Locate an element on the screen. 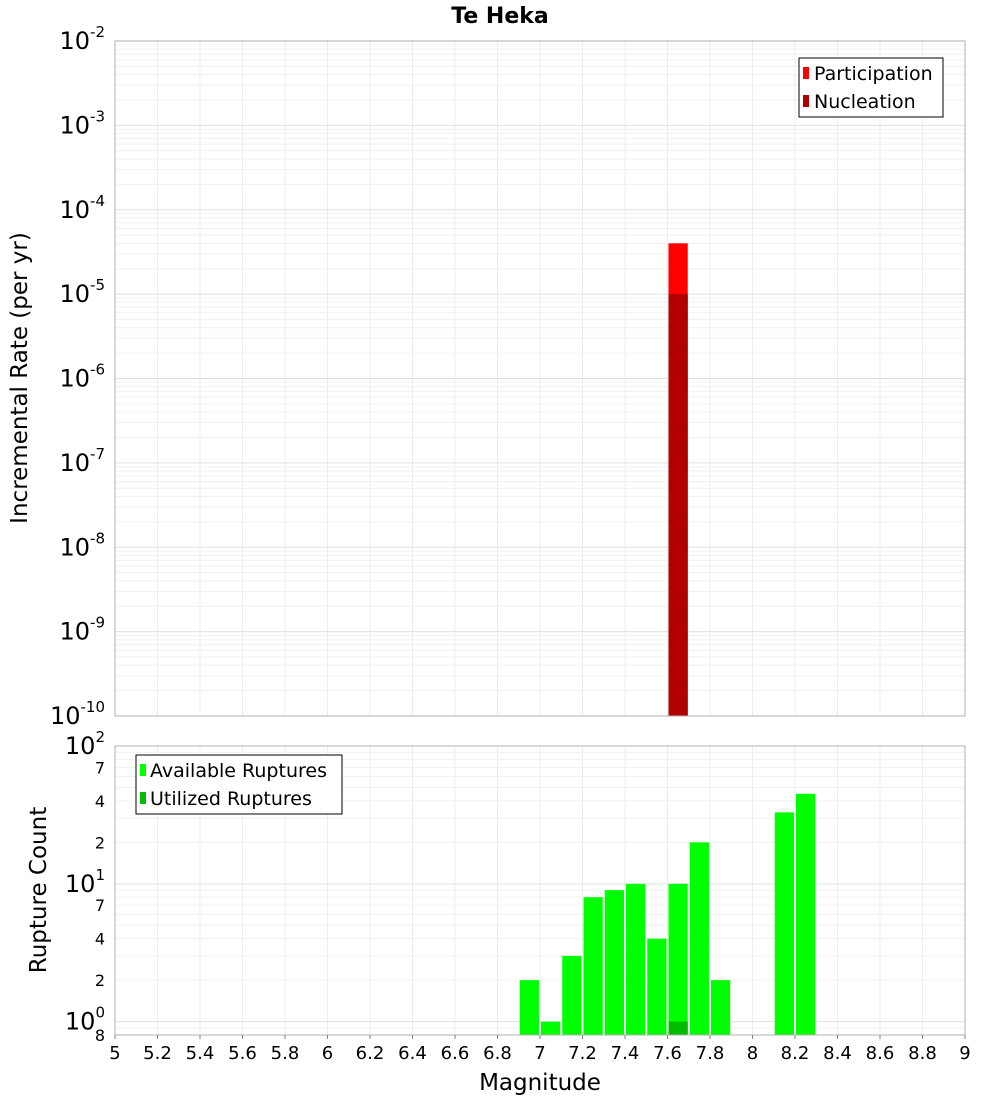 Image resolution: width=1000 pixels, height=1100 pixels. rate-bars is located at coordinates (678, 480).